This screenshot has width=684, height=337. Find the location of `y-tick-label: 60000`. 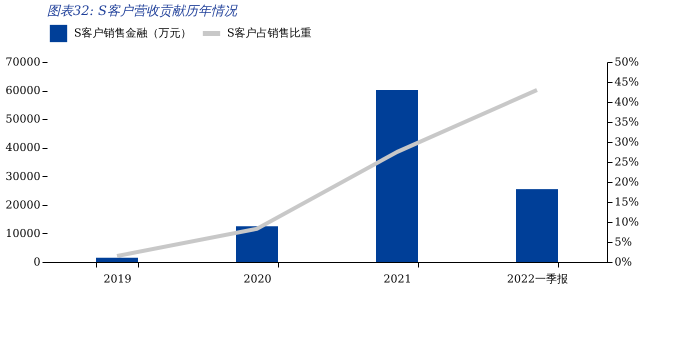

y-tick-label: 60000 is located at coordinates (23, 91).